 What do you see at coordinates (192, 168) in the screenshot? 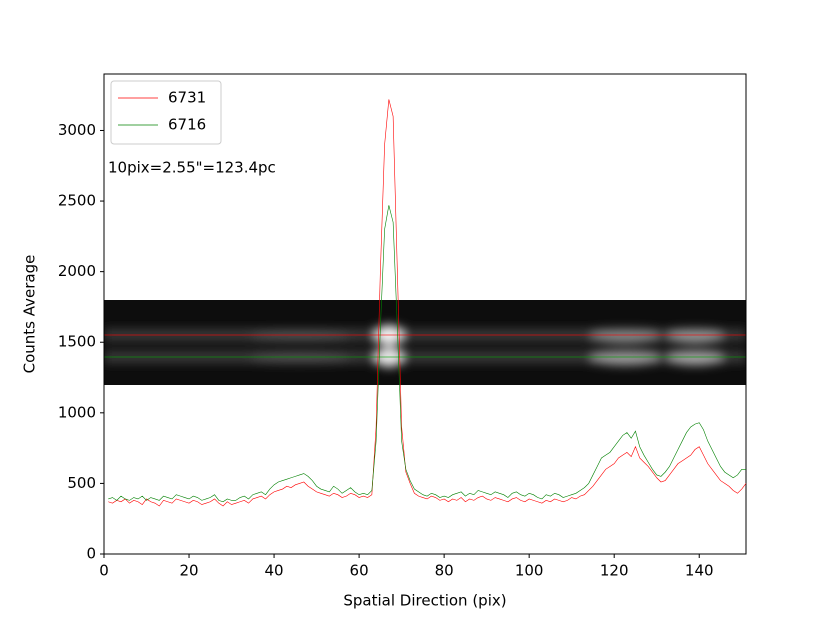
I see `annotation: 10pix=2.55"=123.4pc` at bounding box center [192, 168].